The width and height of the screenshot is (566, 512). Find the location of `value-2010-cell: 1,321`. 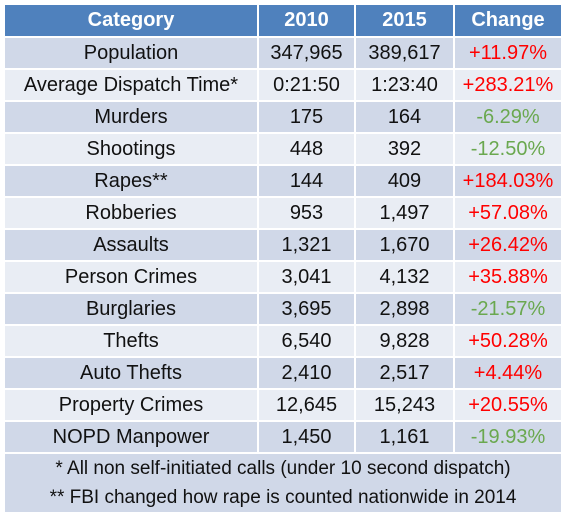

value-2010-cell: 1,321 is located at coordinates (307, 244).